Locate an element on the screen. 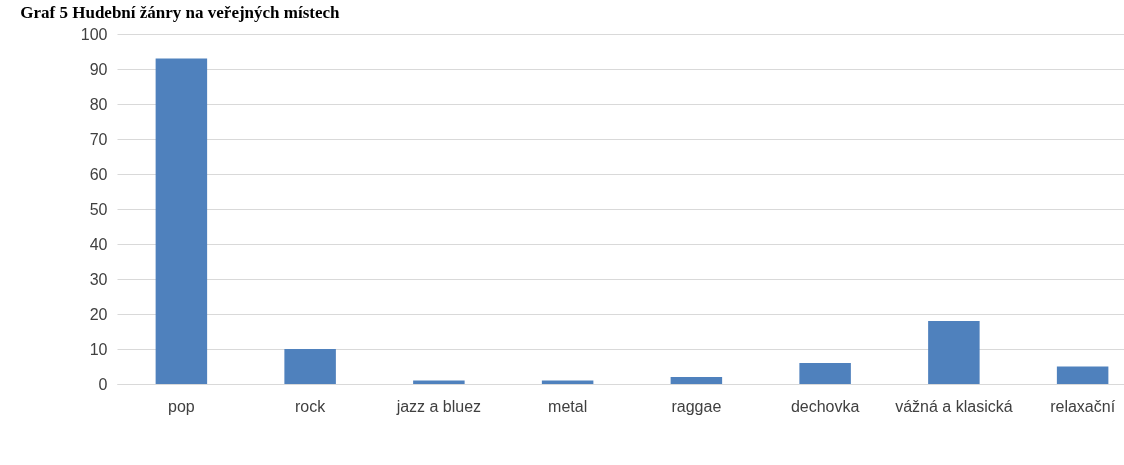 The width and height of the screenshot is (1124, 465). chart-title: Graf 5 Hudební žánry na veřejných místech is located at coordinates (180, 12).